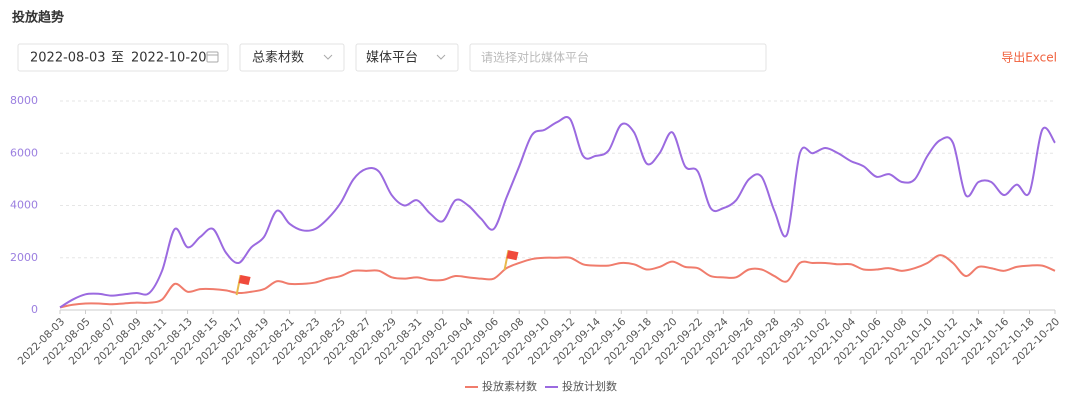 The height and width of the screenshot is (411, 1080). Describe the element at coordinates (392, 58) in the screenshot. I see `platform-value: 媒体平台` at that location.